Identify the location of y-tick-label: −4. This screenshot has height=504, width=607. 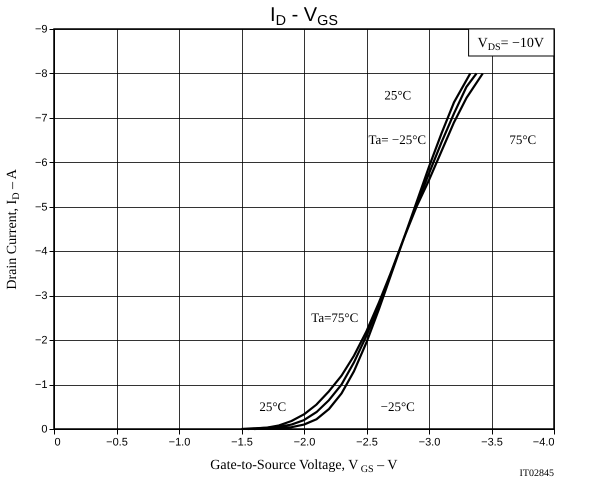
(41, 252).